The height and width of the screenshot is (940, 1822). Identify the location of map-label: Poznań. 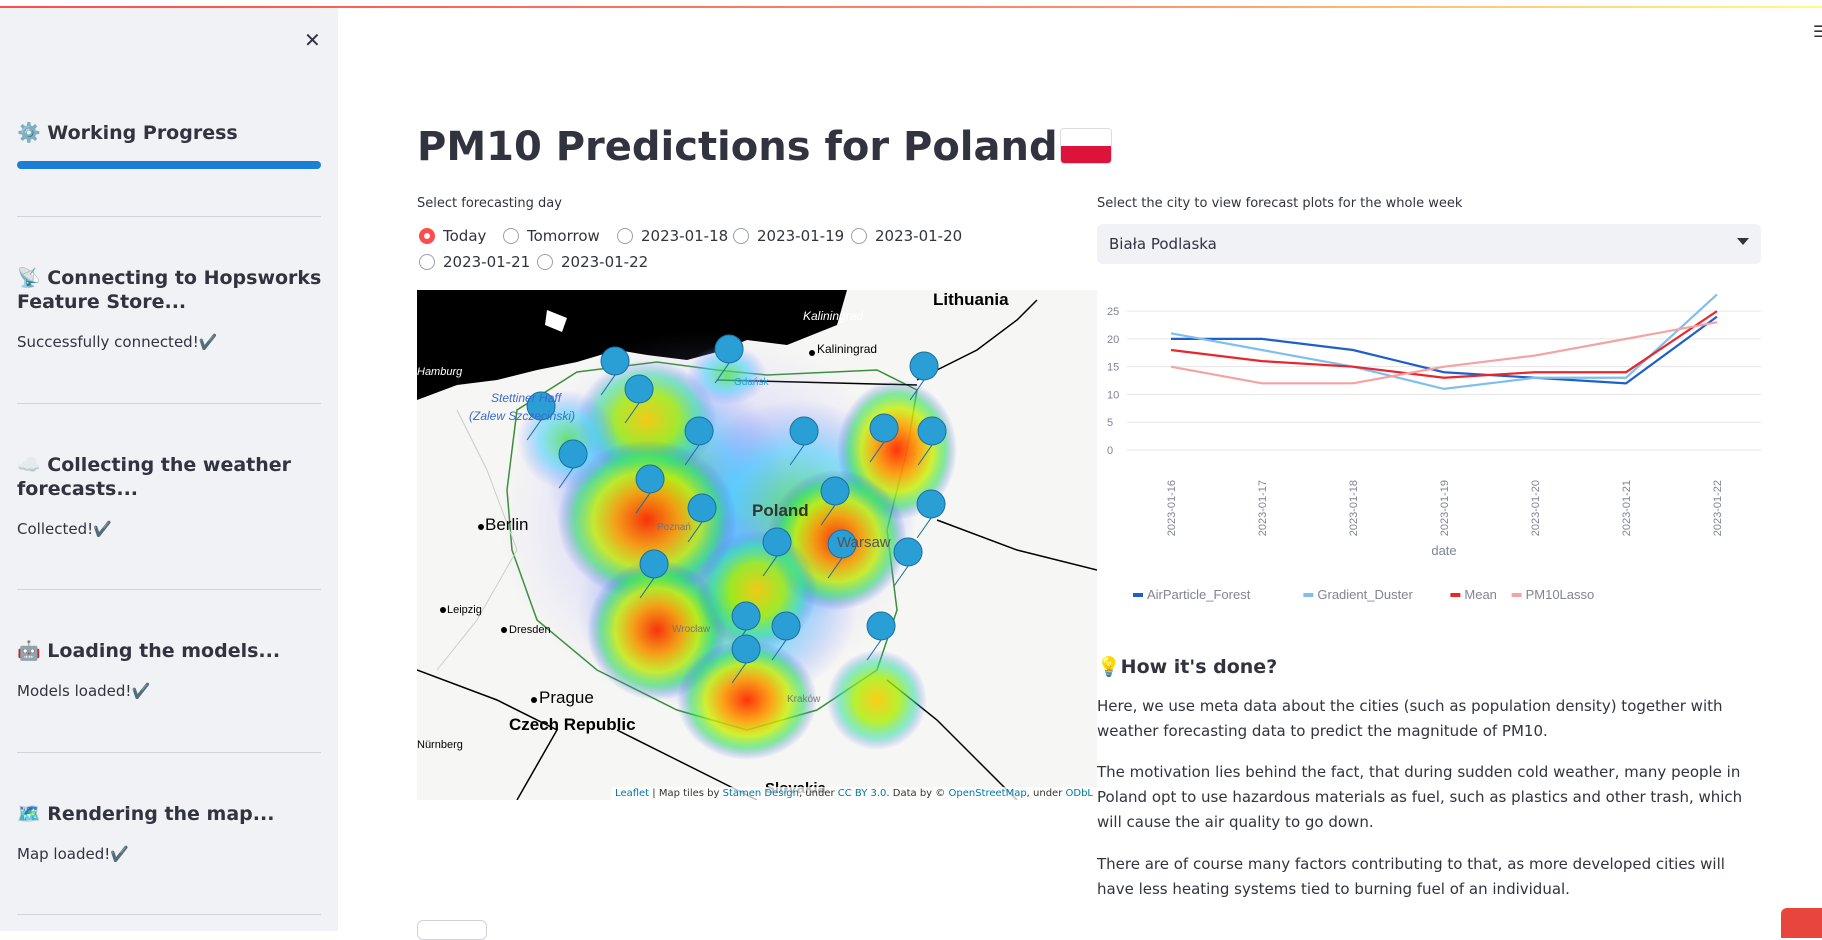
(674, 527).